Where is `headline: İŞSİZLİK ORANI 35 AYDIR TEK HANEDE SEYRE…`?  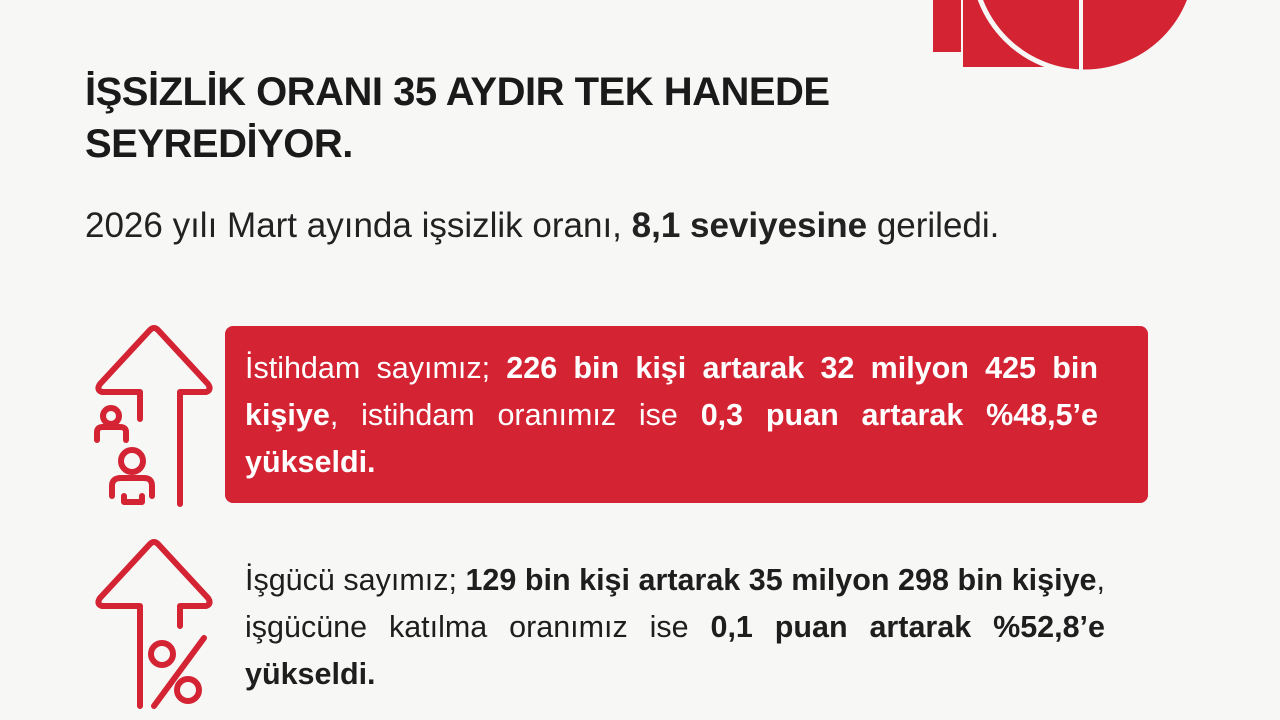
headline: İŞSİZLİK ORANI 35 AYDIR TEK HANEDE SEYRE… is located at coordinates (457, 118).